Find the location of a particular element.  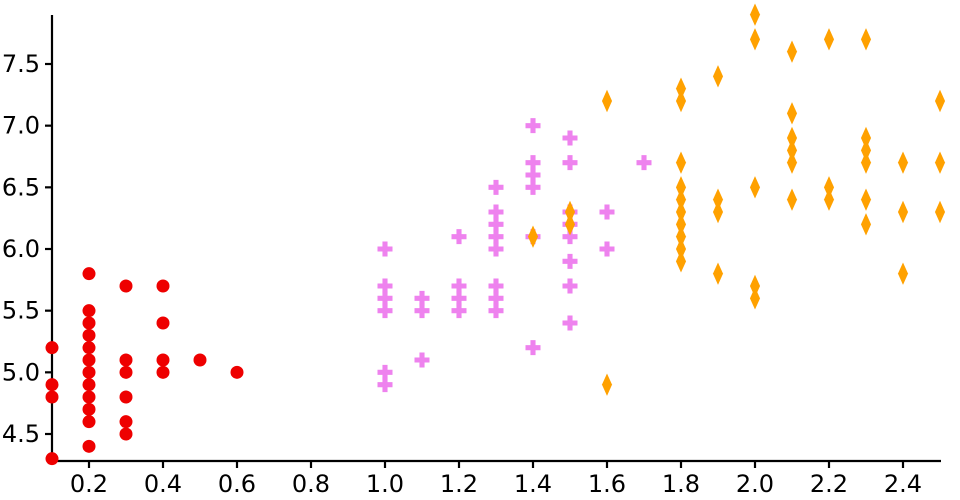

x-tick-label: 2.0 is located at coordinates (755, 484).